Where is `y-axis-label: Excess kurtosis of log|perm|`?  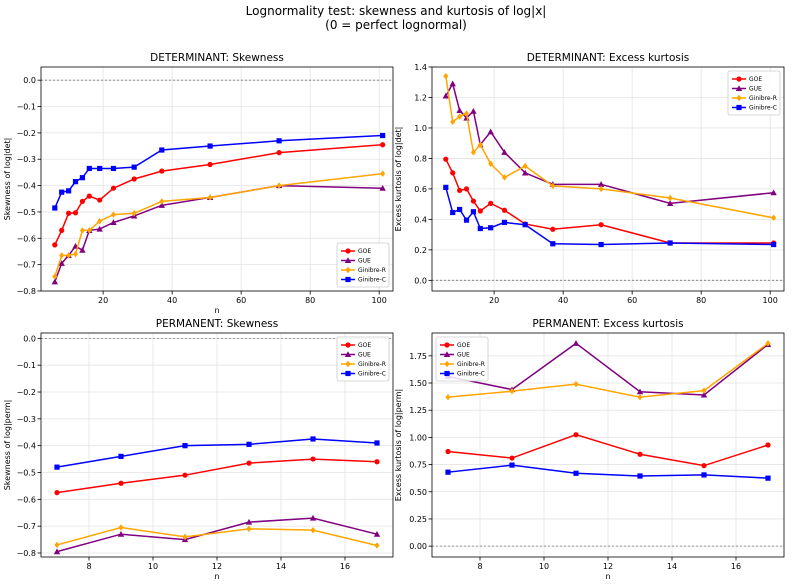
y-axis-label: Excess kurtosis of log|perm| is located at coordinates (398, 445).